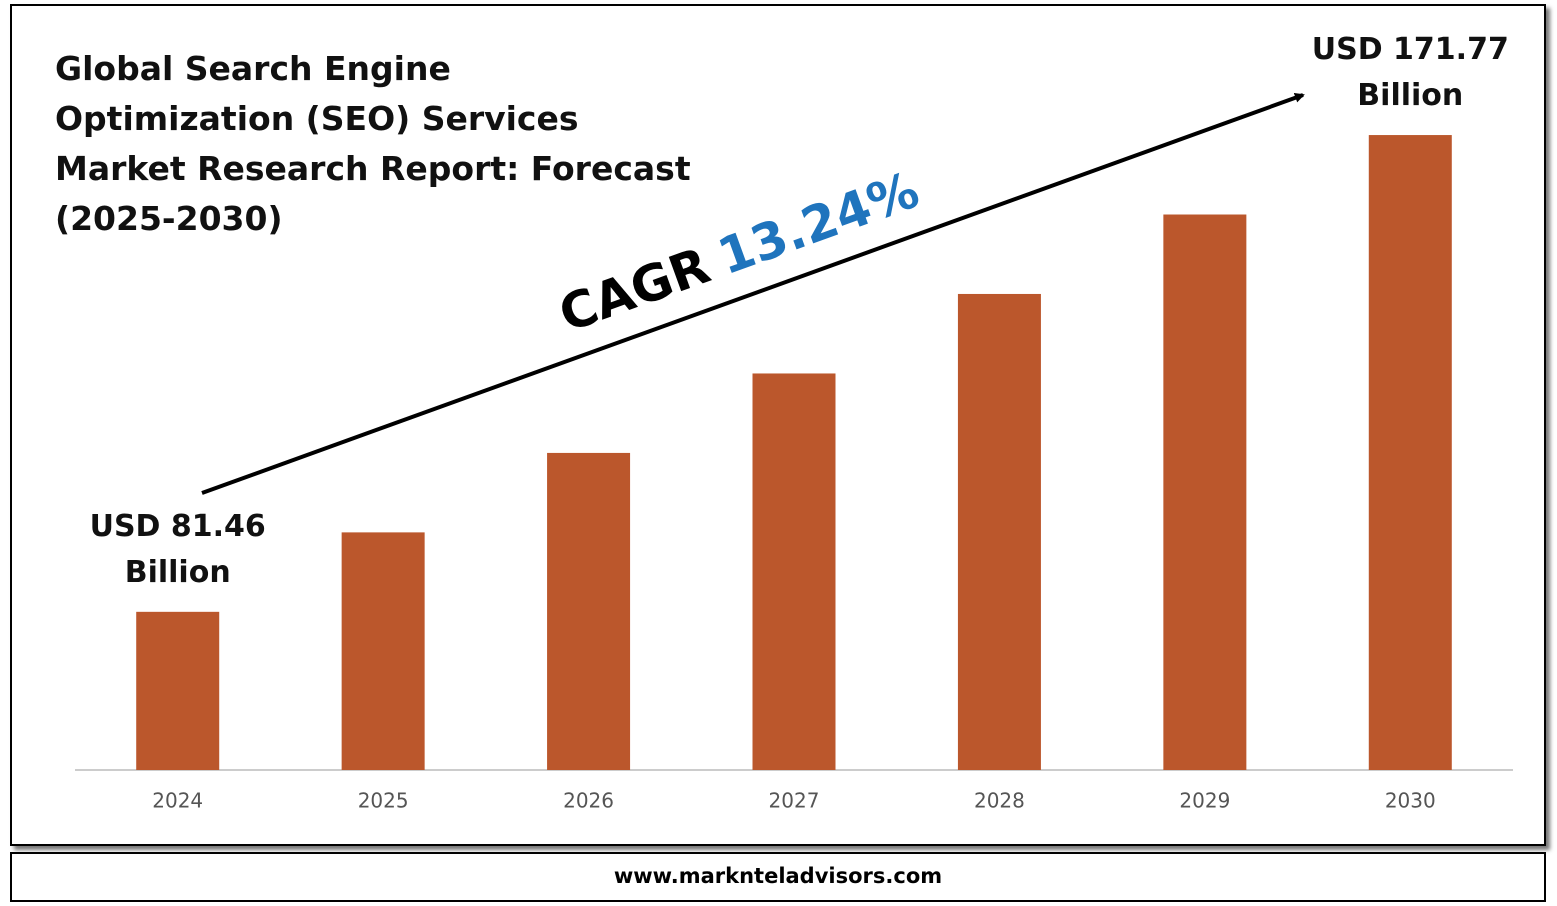  Describe the element at coordinates (818, 222) in the screenshot. I see `cagr-value: 13.24%` at that location.